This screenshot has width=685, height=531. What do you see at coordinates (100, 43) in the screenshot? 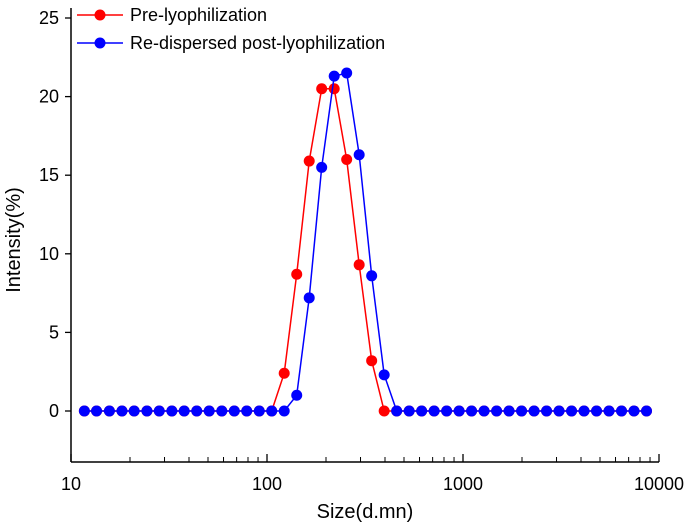
I see `legend-marker-post` at bounding box center [100, 43].